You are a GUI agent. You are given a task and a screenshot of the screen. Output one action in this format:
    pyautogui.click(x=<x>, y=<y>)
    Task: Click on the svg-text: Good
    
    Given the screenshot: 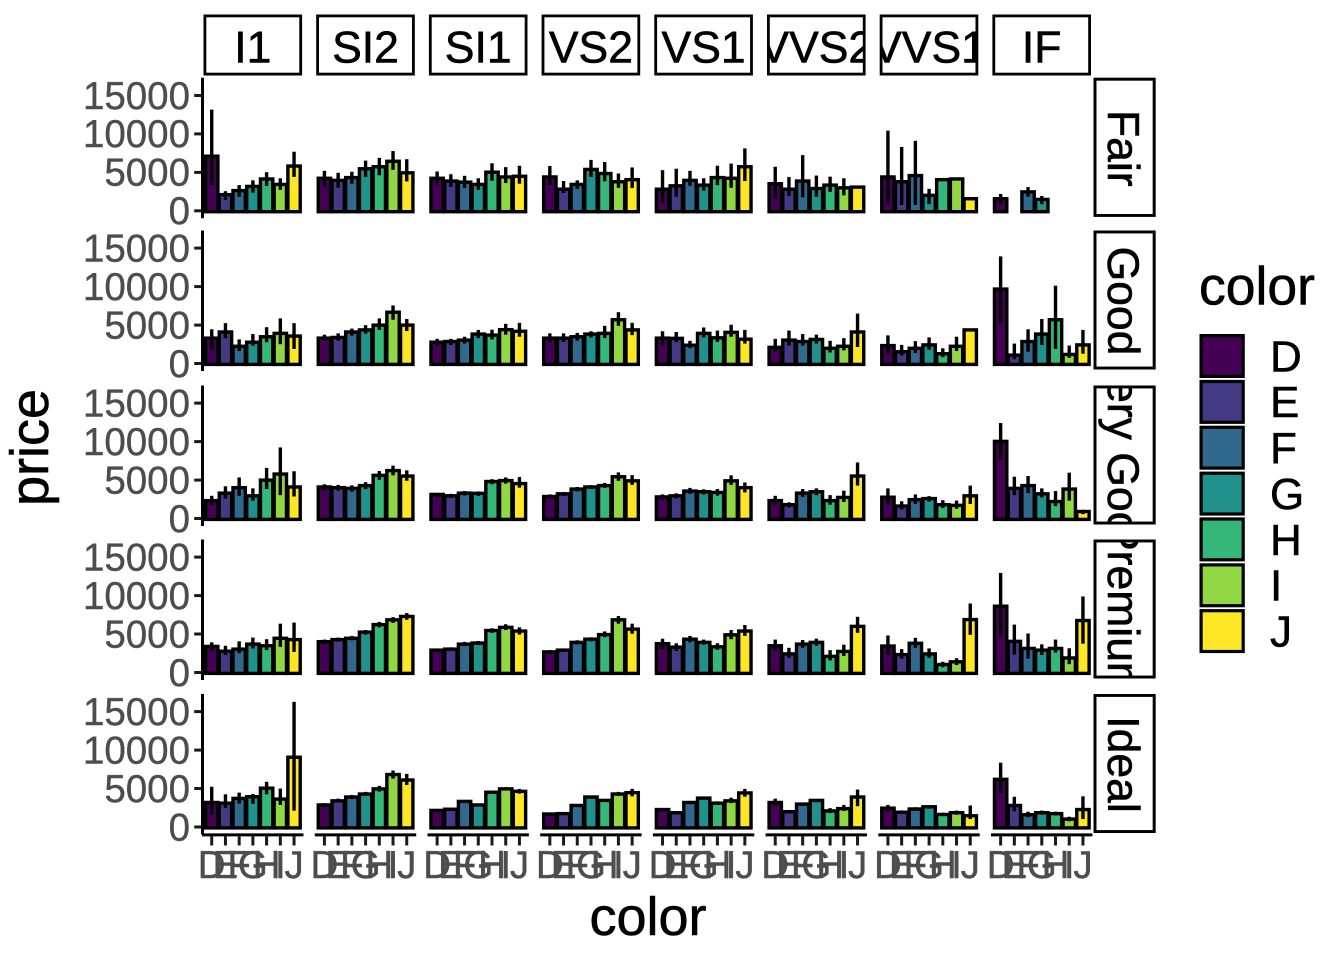 What is the action you would take?
    pyautogui.click(x=1122, y=301)
    